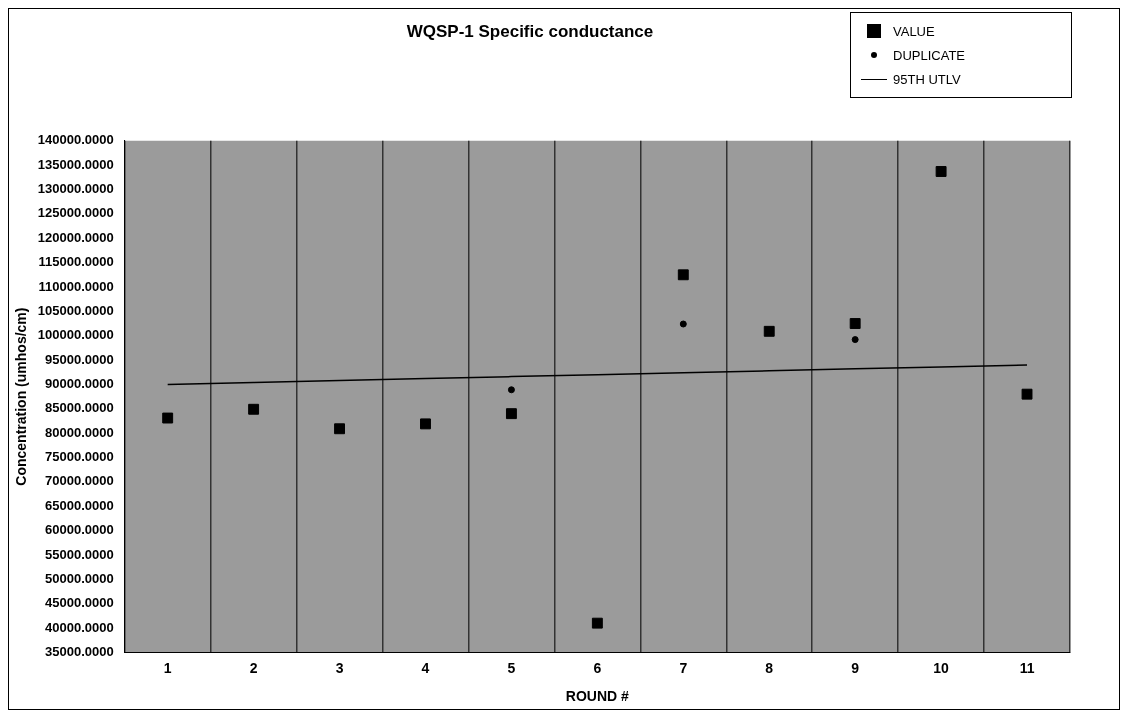 This screenshot has height=723, width=1129. Describe the element at coordinates (79, 359) in the screenshot. I see `y-tick-label: 95000.0000` at that location.